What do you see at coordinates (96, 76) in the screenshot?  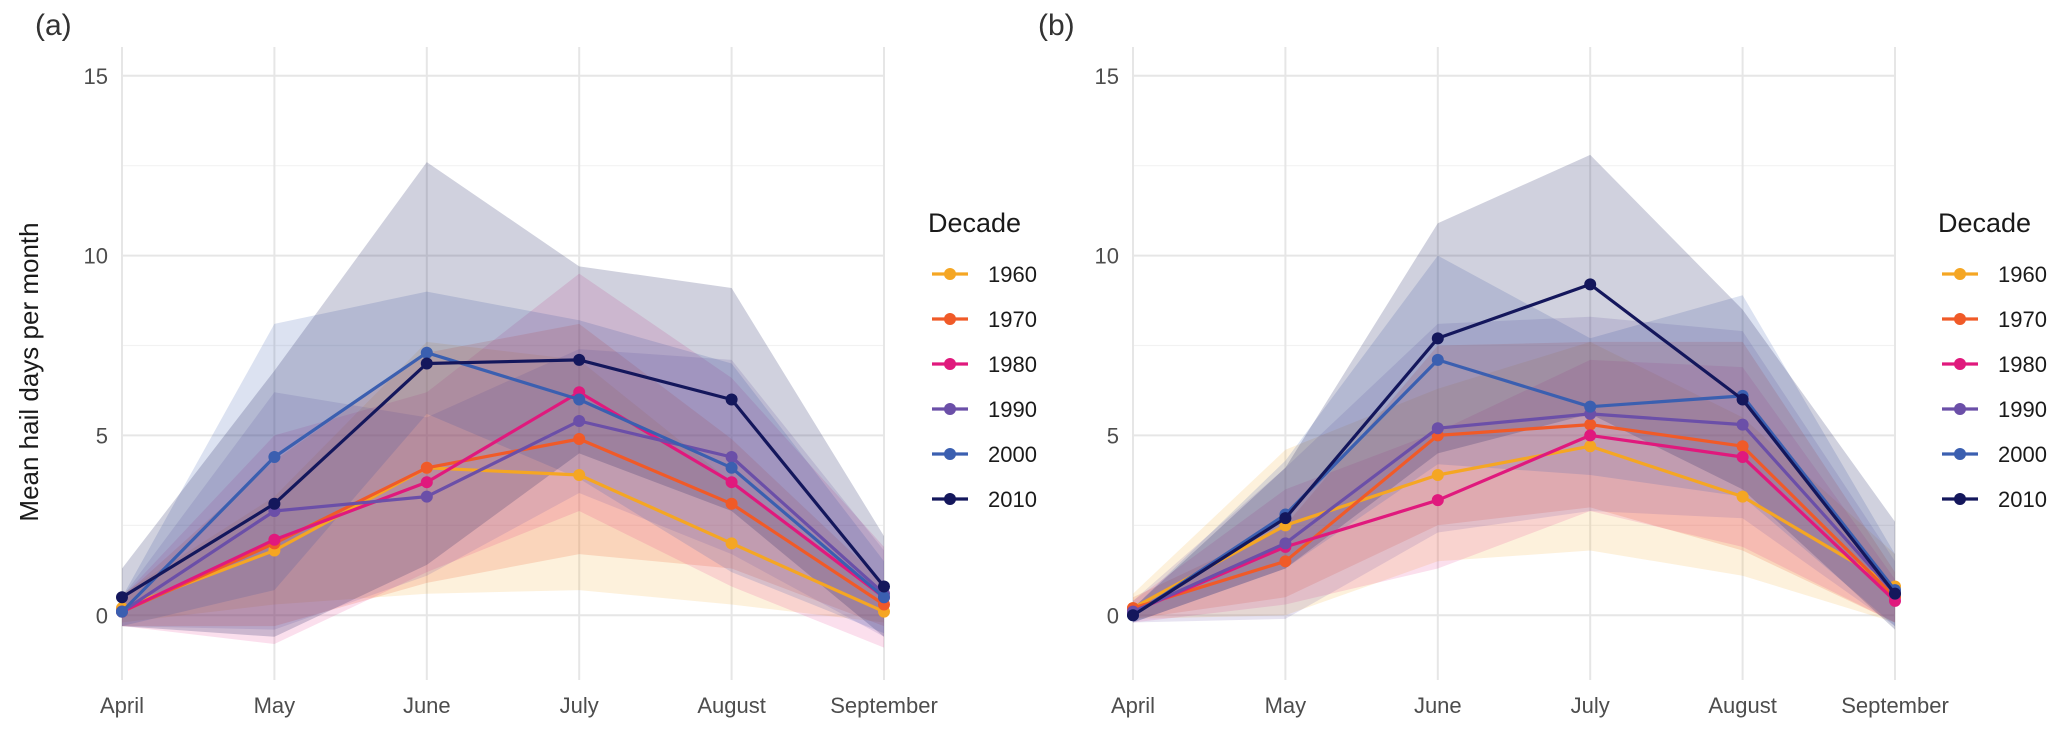 I see `y-tick-label: 15` at bounding box center [96, 76].